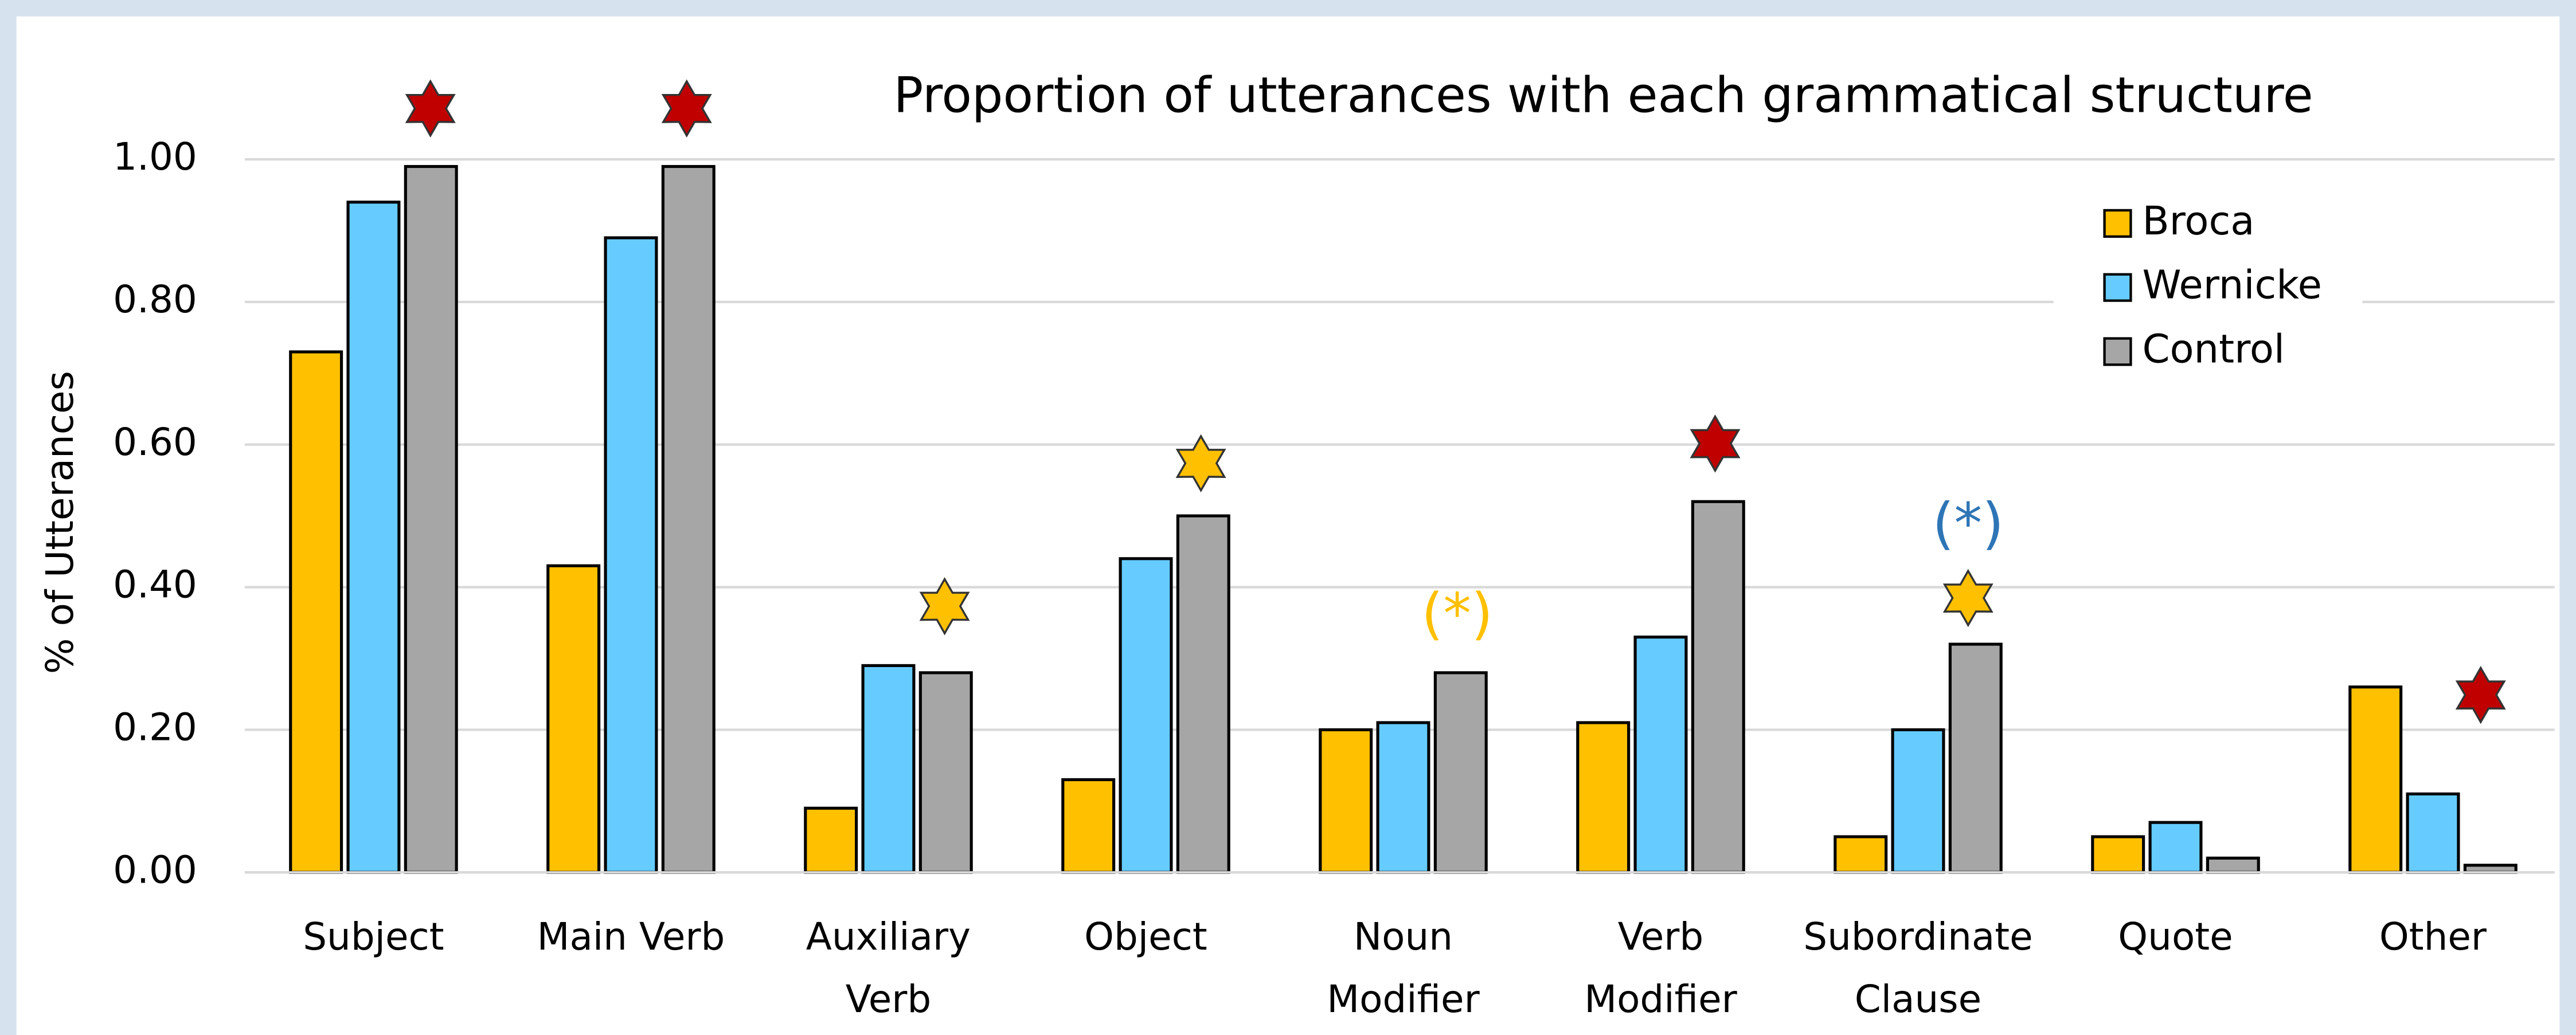 The height and width of the screenshot is (1035, 2576). What do you see at coordinates (2175, 938) in the screenshot?
I see `x-tick-label: Quote` at bounding box center [2175, 938].